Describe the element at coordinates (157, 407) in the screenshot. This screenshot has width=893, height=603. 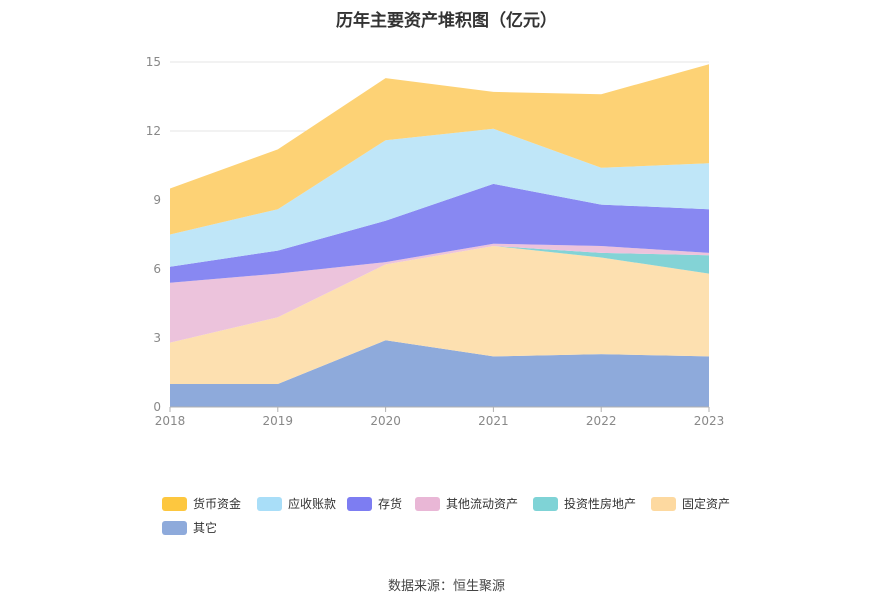
I see `y-tick-label: 0` at that location.